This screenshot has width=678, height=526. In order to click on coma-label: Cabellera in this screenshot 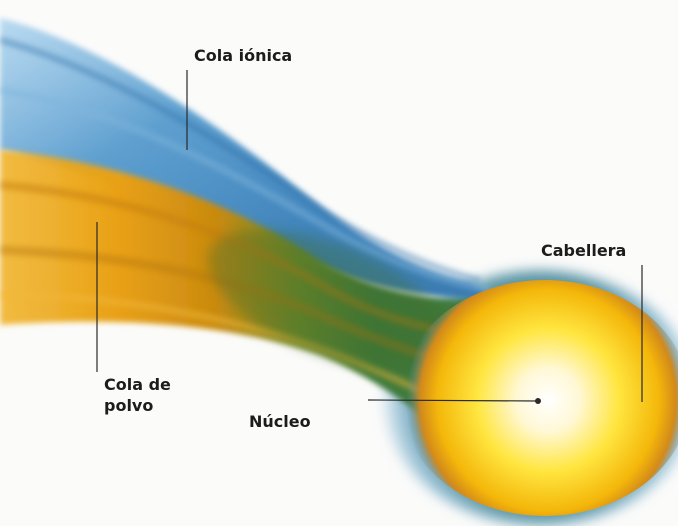, I will do `click(584, 250)`.